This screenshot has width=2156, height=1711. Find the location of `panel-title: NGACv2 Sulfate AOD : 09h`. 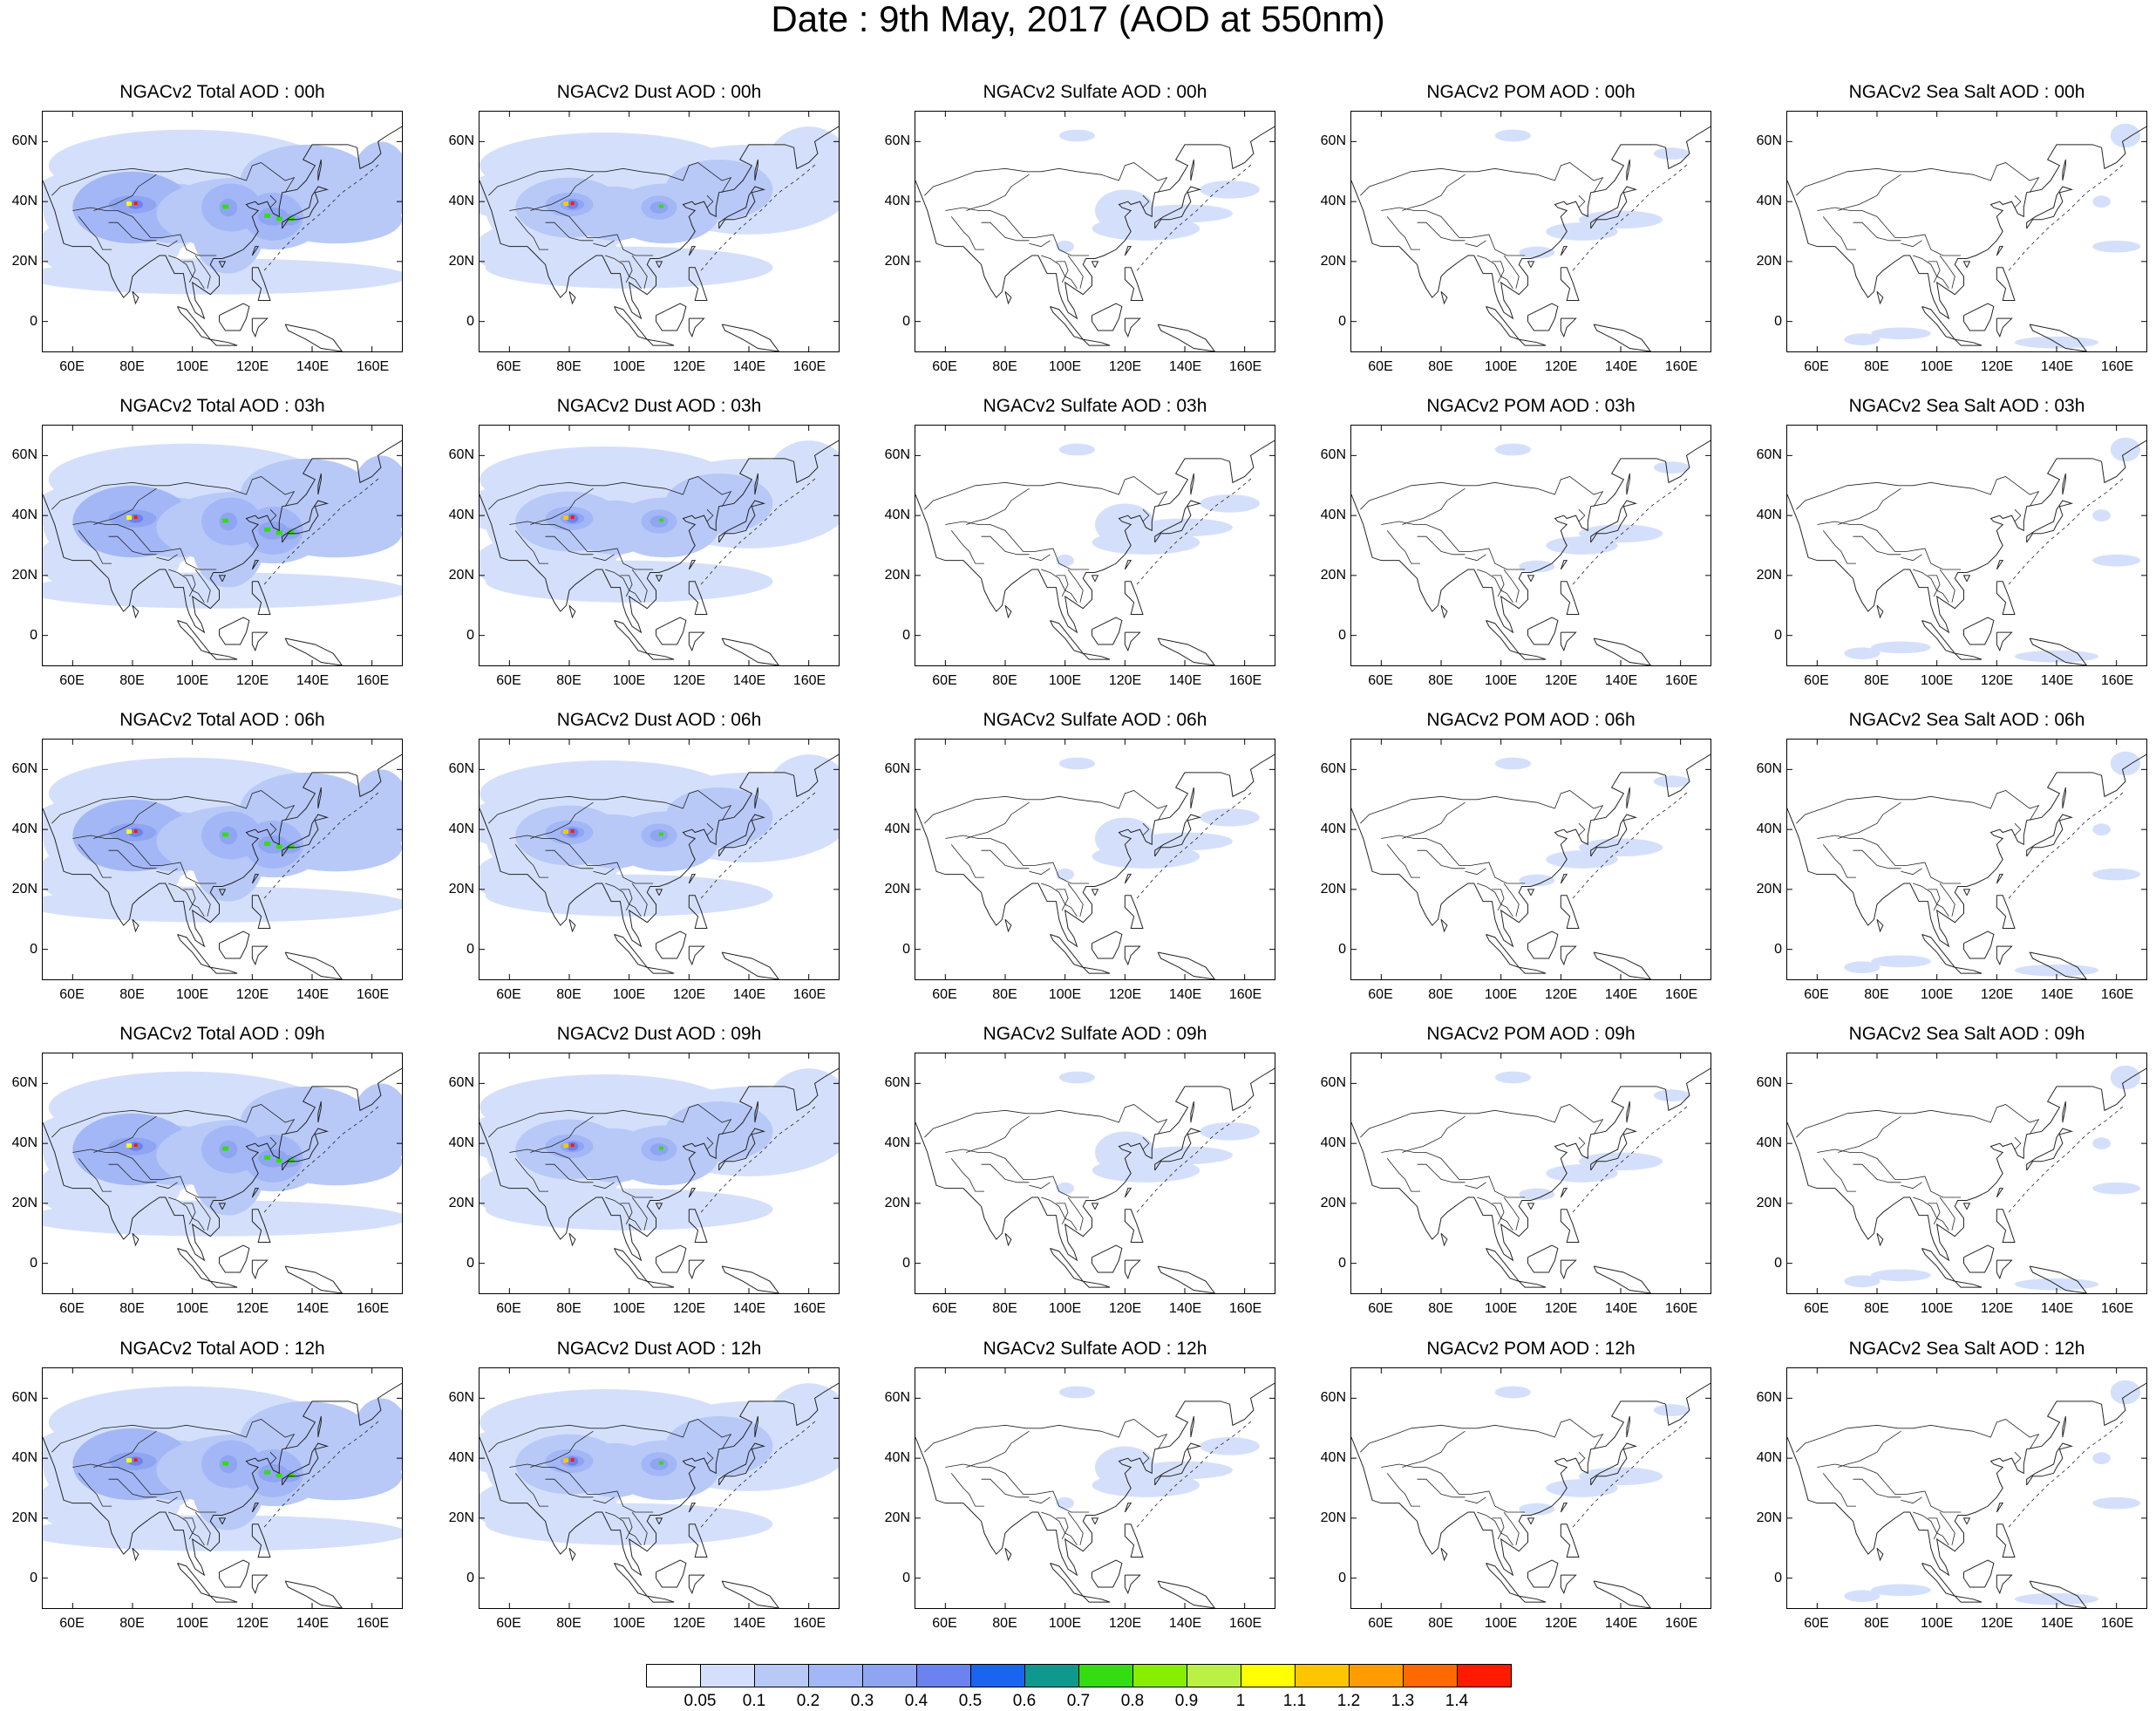

panel-title: NGACv2 Sulfate AOD : 09h is located at coordinates (1095, 1034).